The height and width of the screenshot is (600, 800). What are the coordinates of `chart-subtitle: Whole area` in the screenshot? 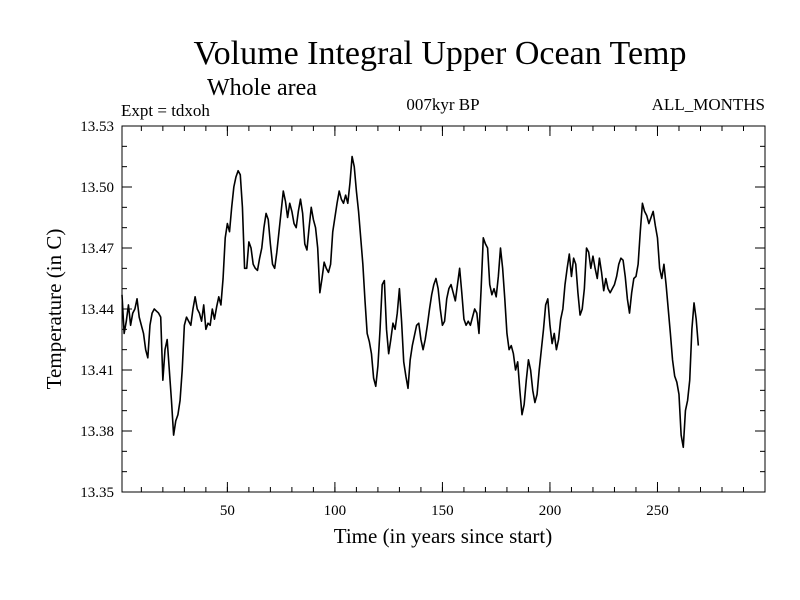 It's located at (262, 88).